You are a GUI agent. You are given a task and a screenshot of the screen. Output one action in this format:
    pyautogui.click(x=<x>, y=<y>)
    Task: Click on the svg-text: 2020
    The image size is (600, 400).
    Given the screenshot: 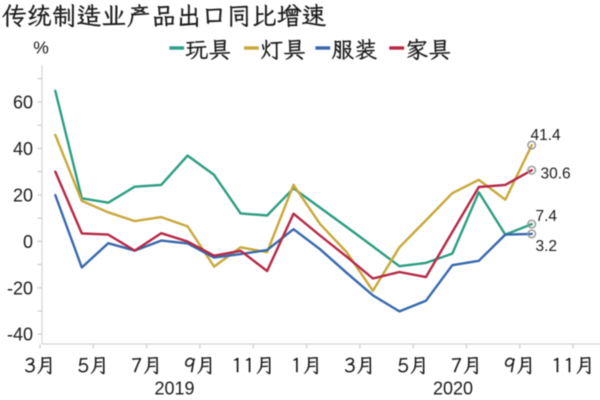 What is the action you would take?
    pyautogui.click(x=453, y=389)
    